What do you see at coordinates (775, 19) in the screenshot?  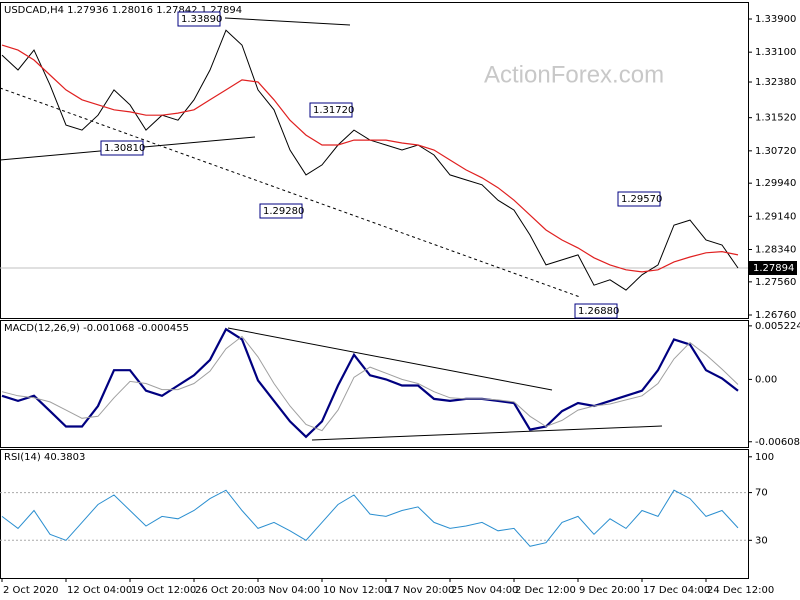 I see `y-tick-label: 1.33900` at bounding box center [775, 19].